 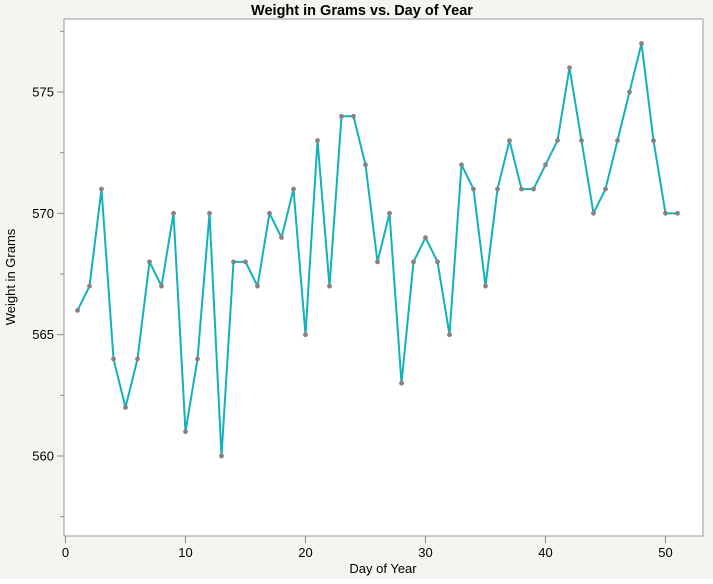 I want to click on y-tick-label: 575, so click(x=43, y=92).